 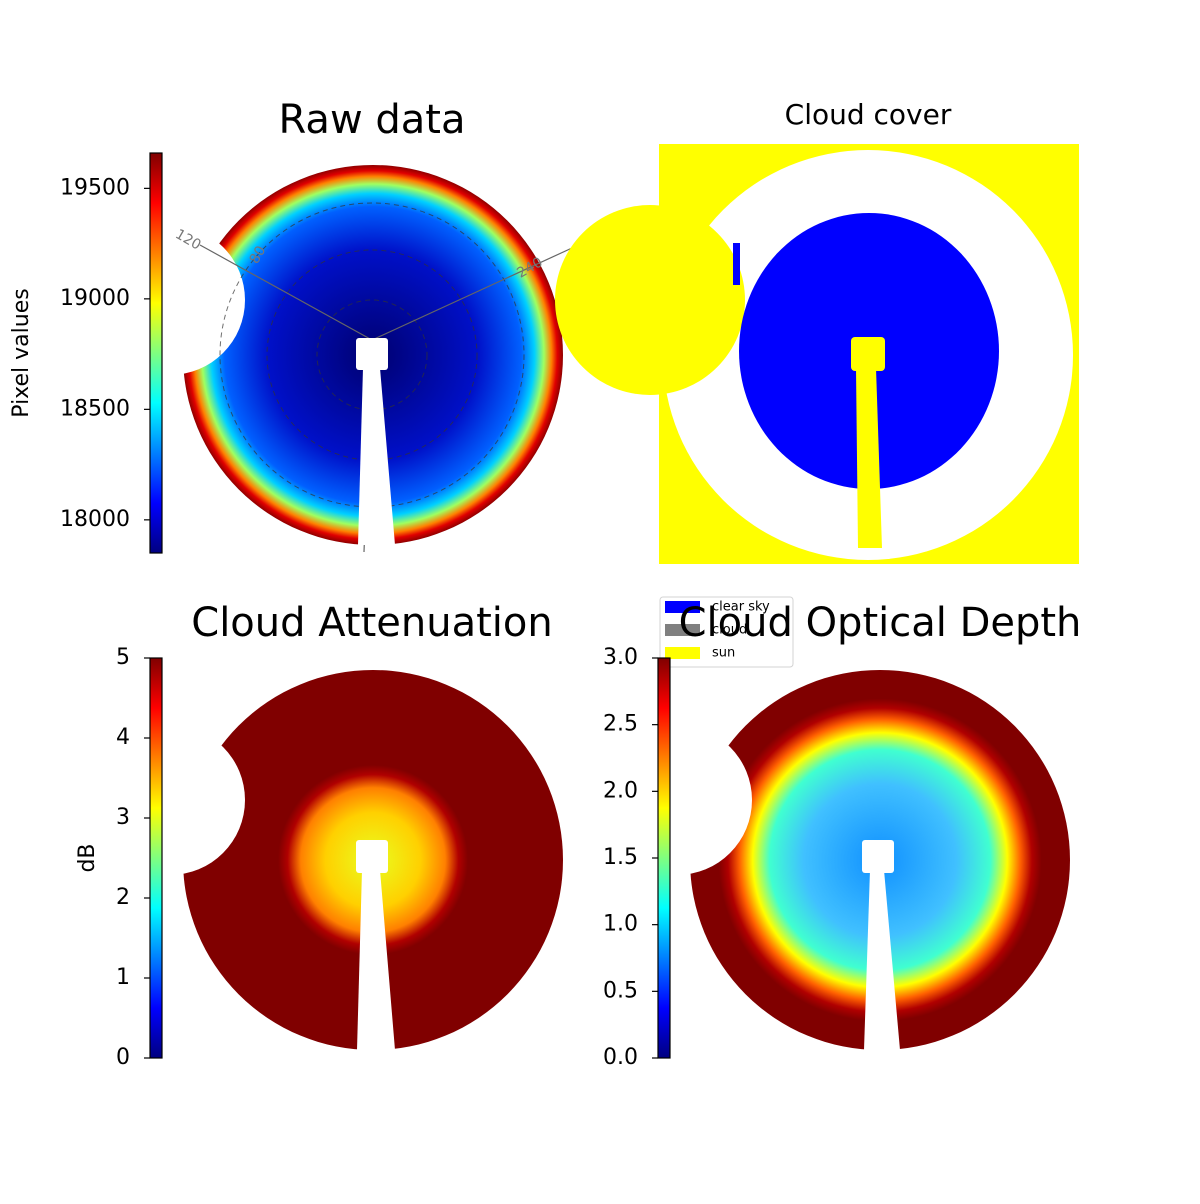 What do you see at coordinates (880, 623) in the screenshot?
I see `panel-title: Cloud Optical Depth` at bounding box center [880, 623].